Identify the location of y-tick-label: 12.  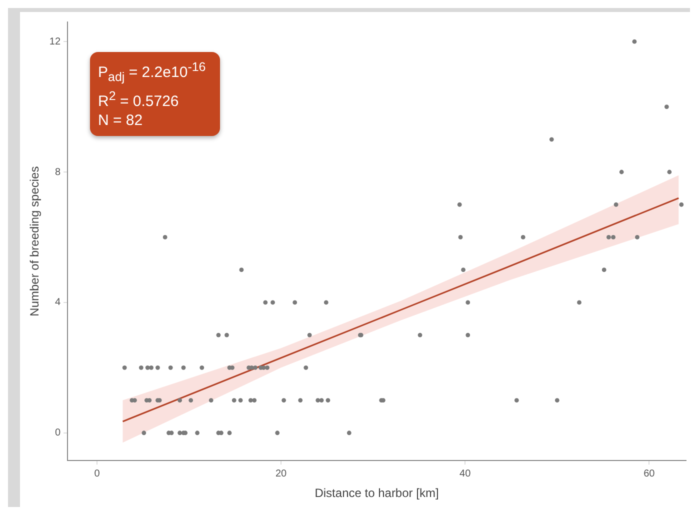
(55, 42).